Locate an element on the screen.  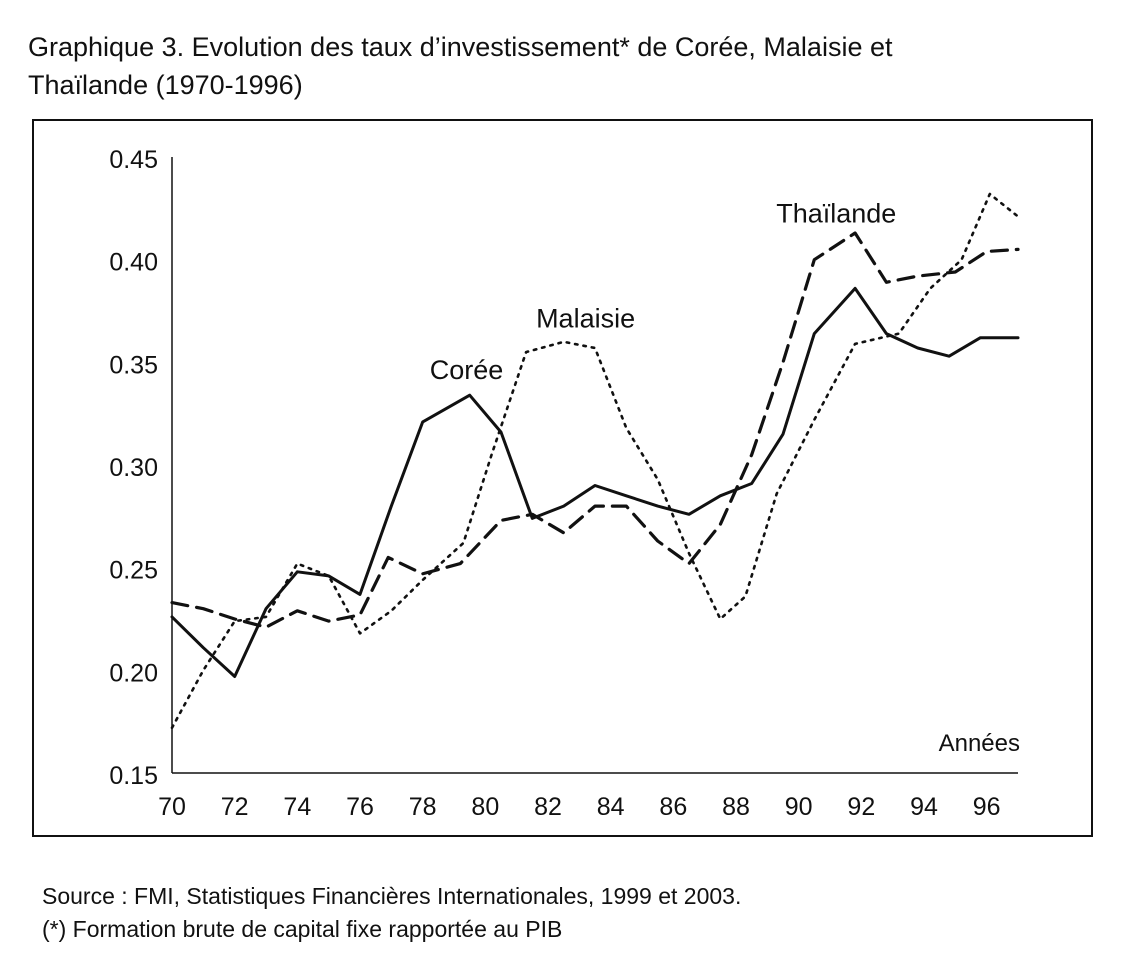
y-tick-label: 0.15 is located at coordinates (133, 776).